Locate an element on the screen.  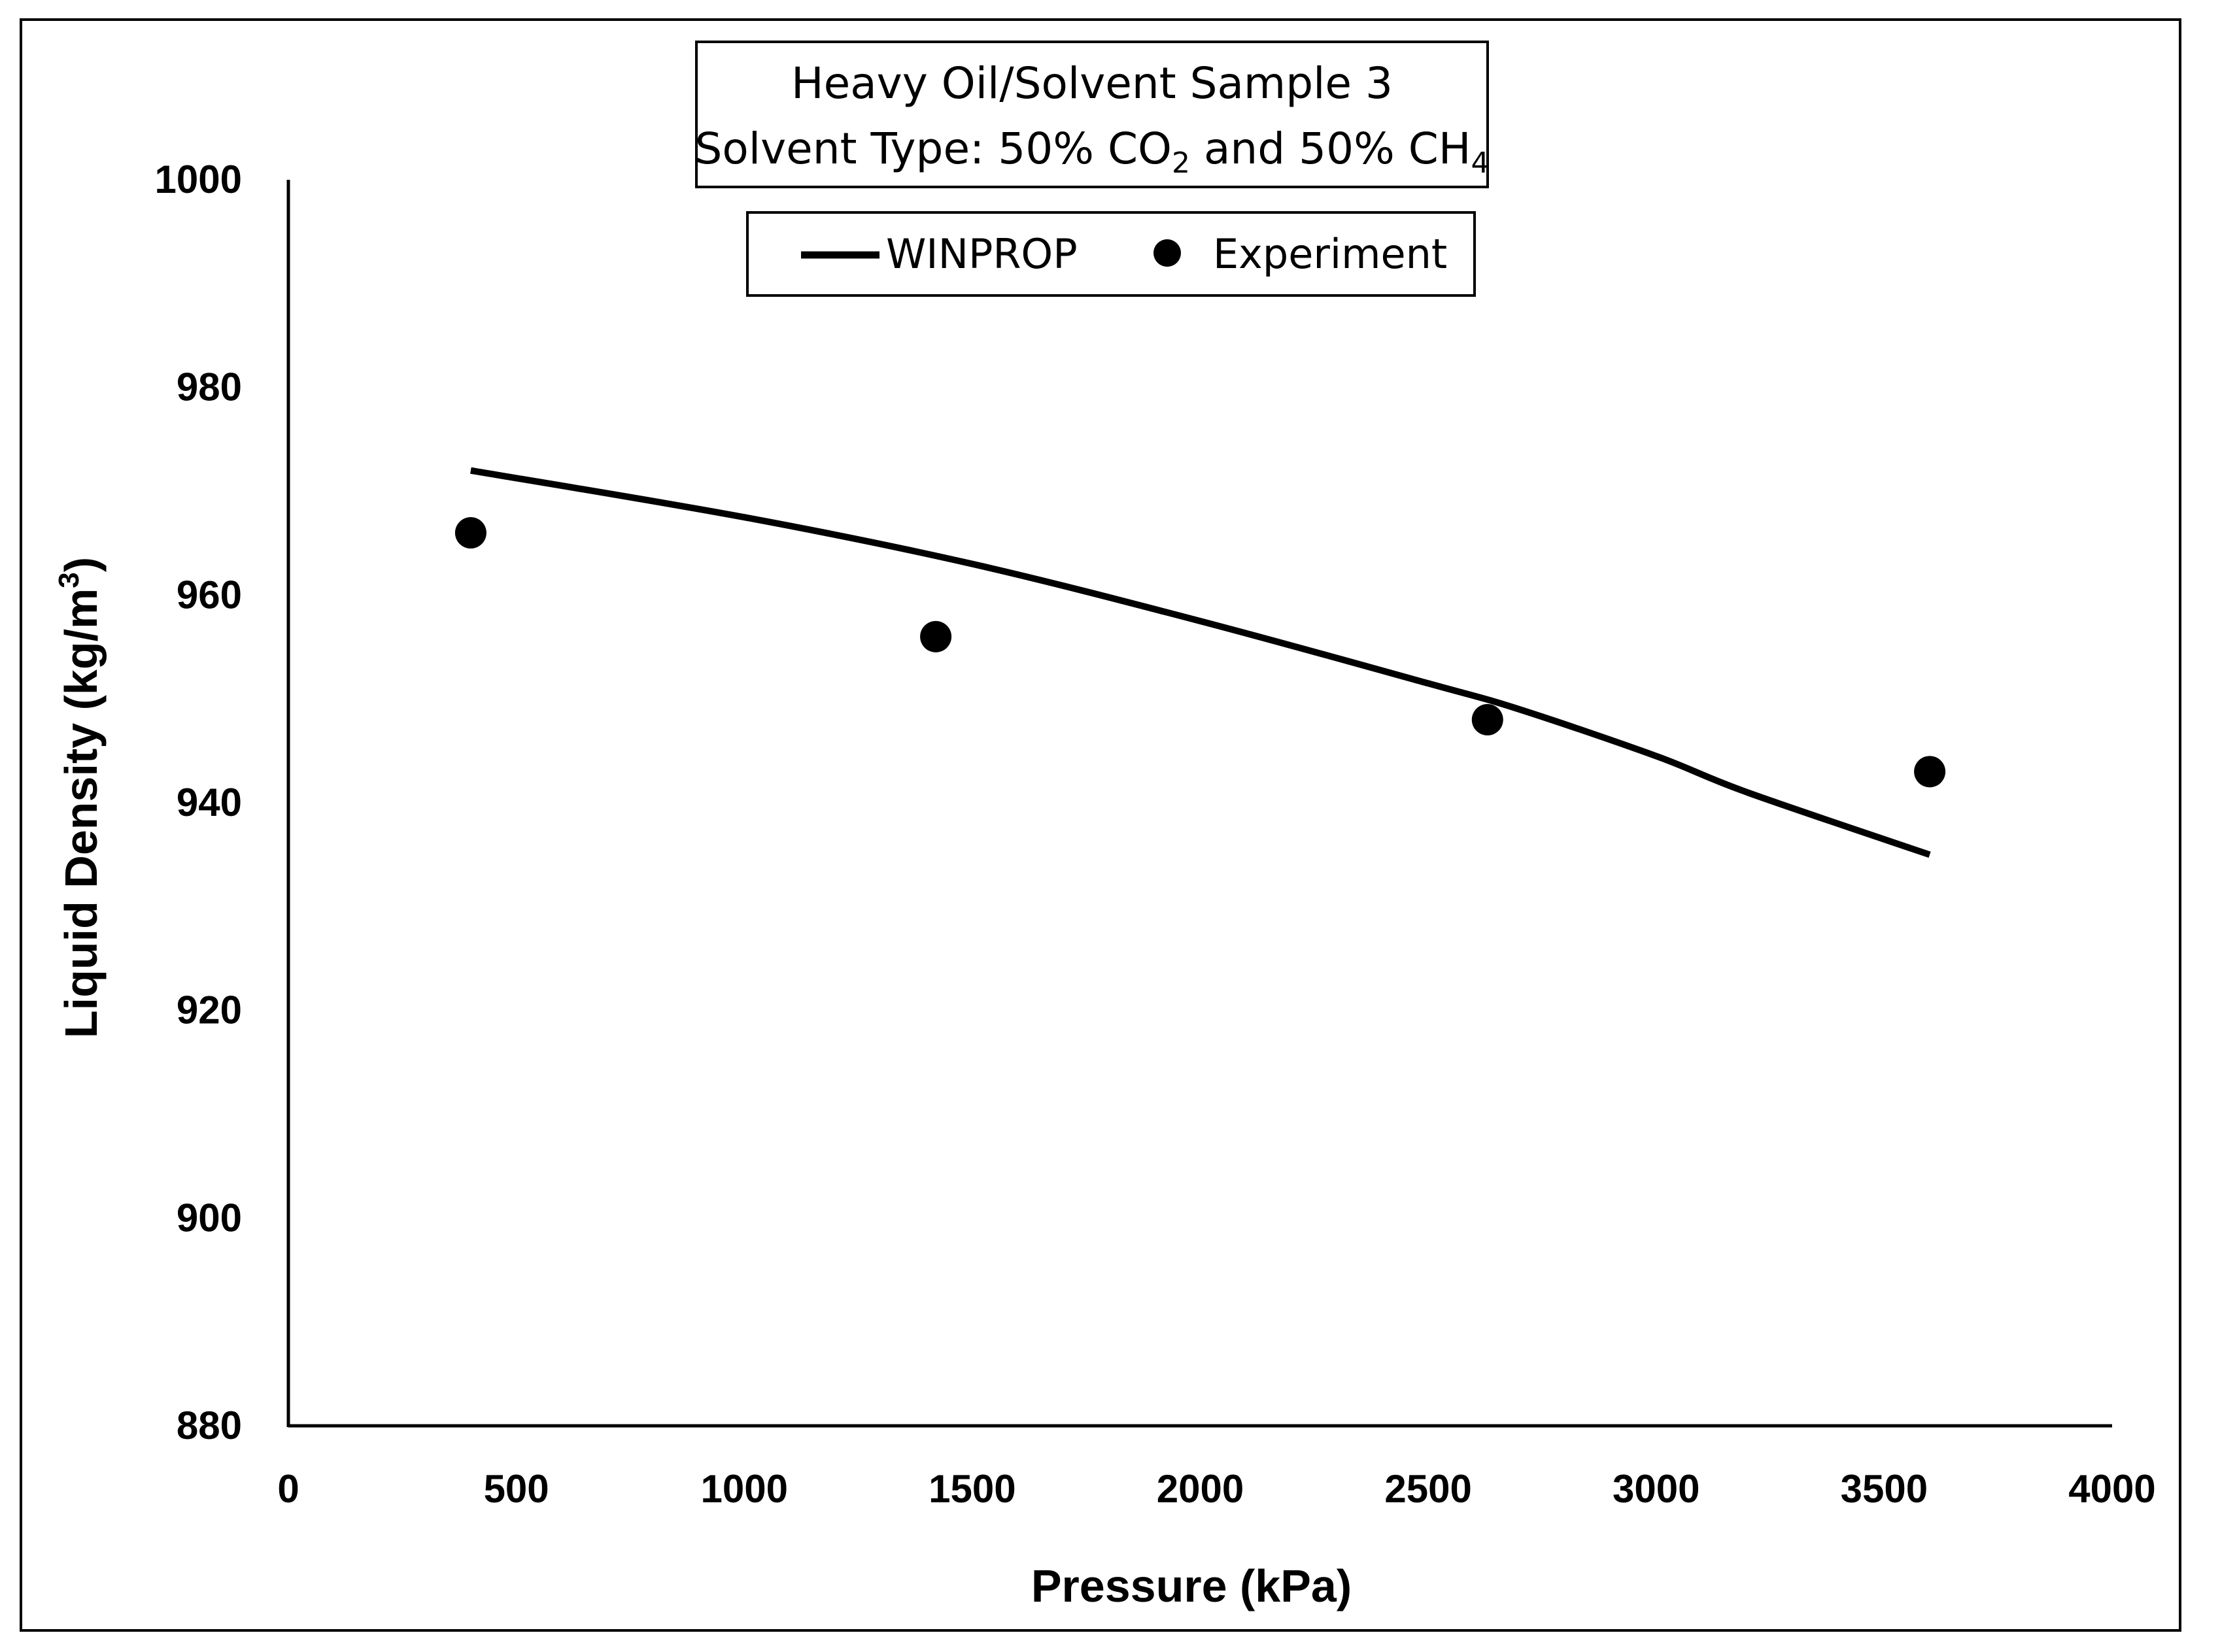
x-tick-label: 4000 is located at coordinates (2111, 1489).